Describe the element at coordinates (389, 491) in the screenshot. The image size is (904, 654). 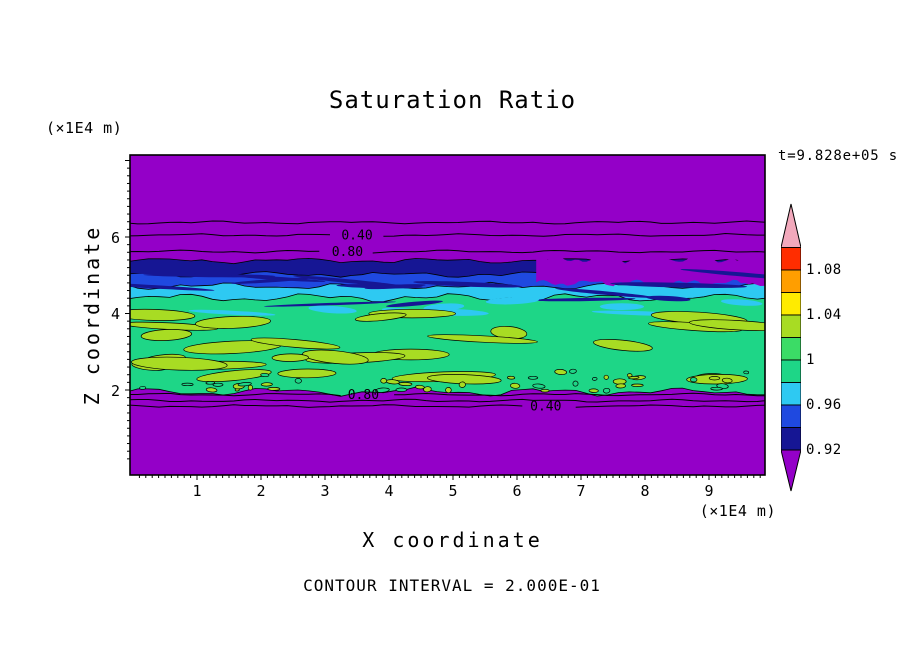
I see `x-tick-label-4: 4` at that location.